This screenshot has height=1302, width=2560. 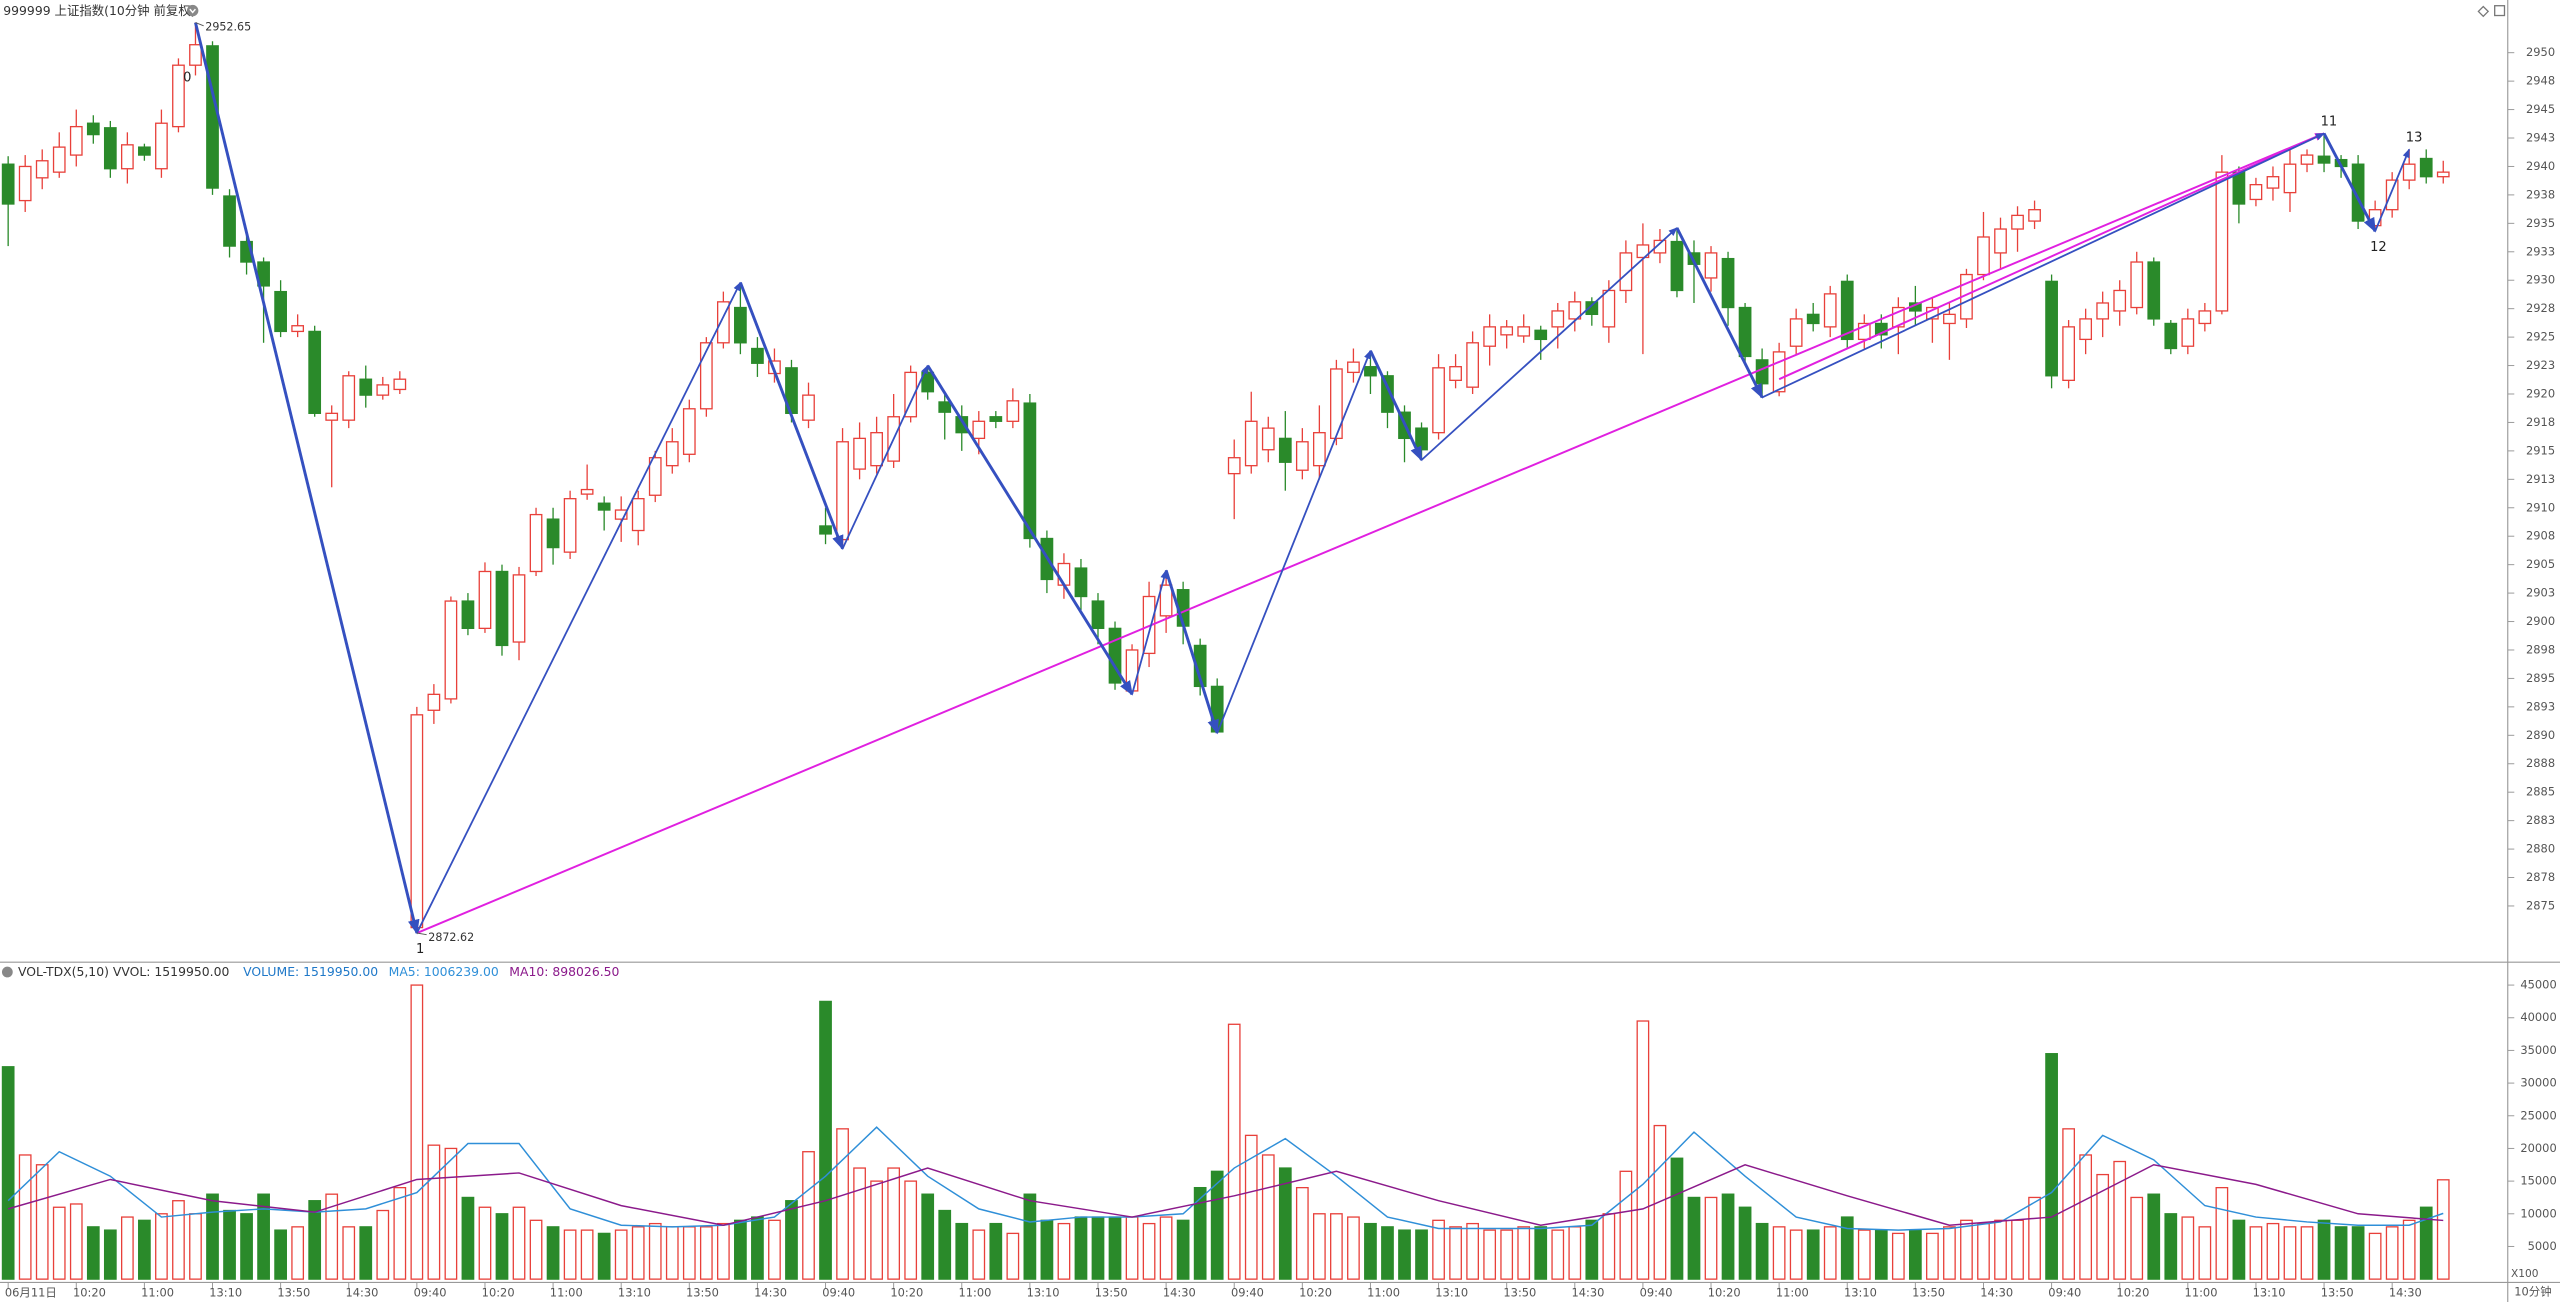 I want to click on y-tick-label: 25000, so click(x=2538, y=1115).